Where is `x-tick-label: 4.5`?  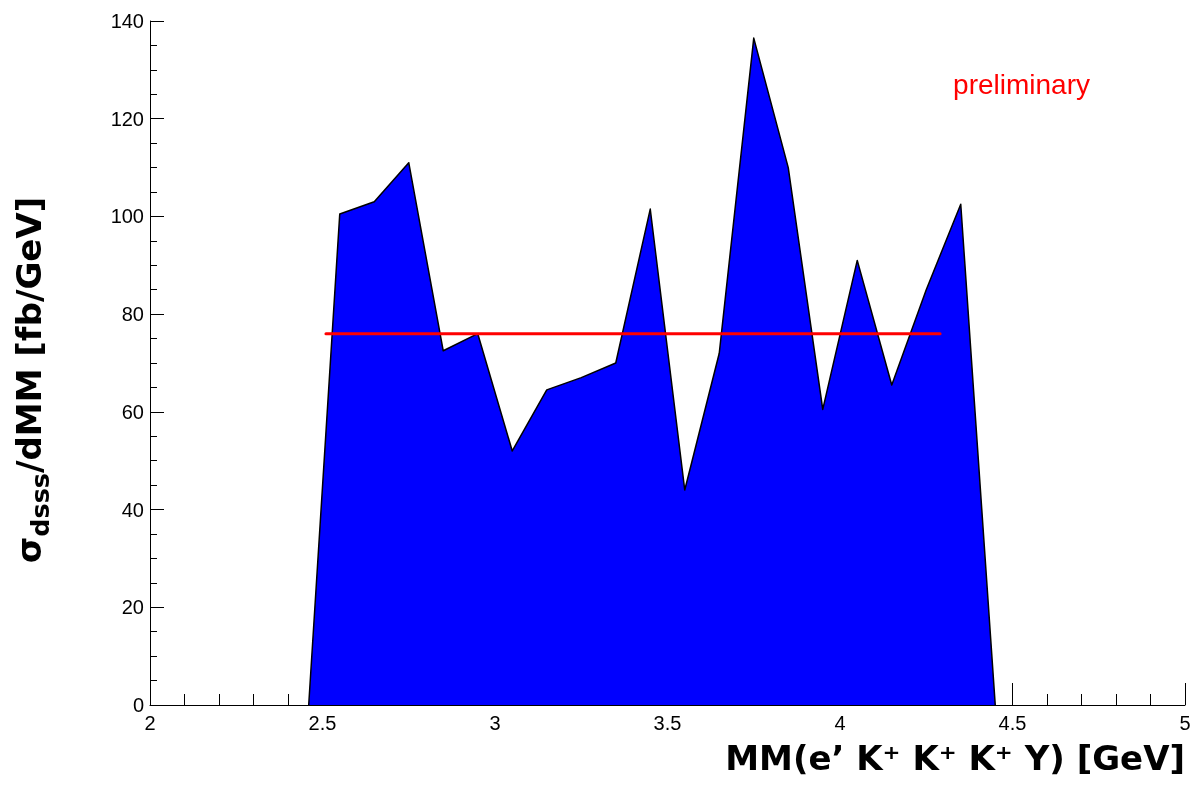 x-tick-label: 4.5 is located at coordinates (1012, 723).